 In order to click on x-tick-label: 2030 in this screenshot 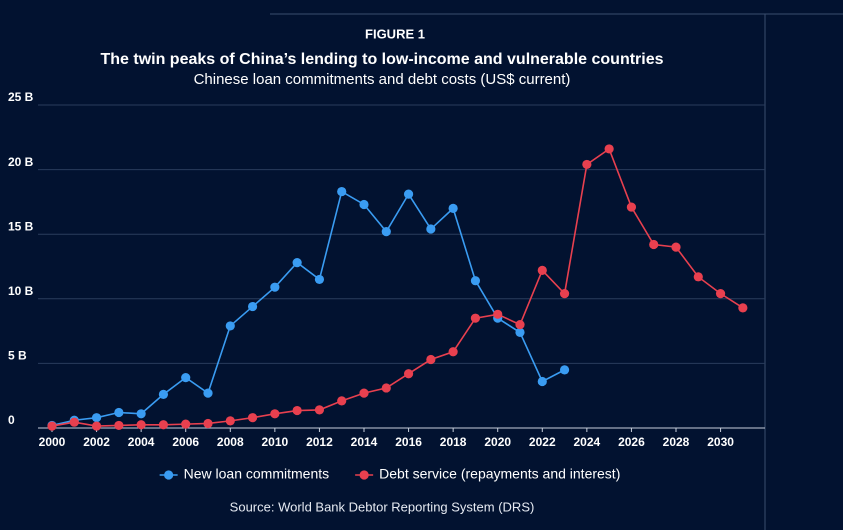, I will do `click(720, 442)`.